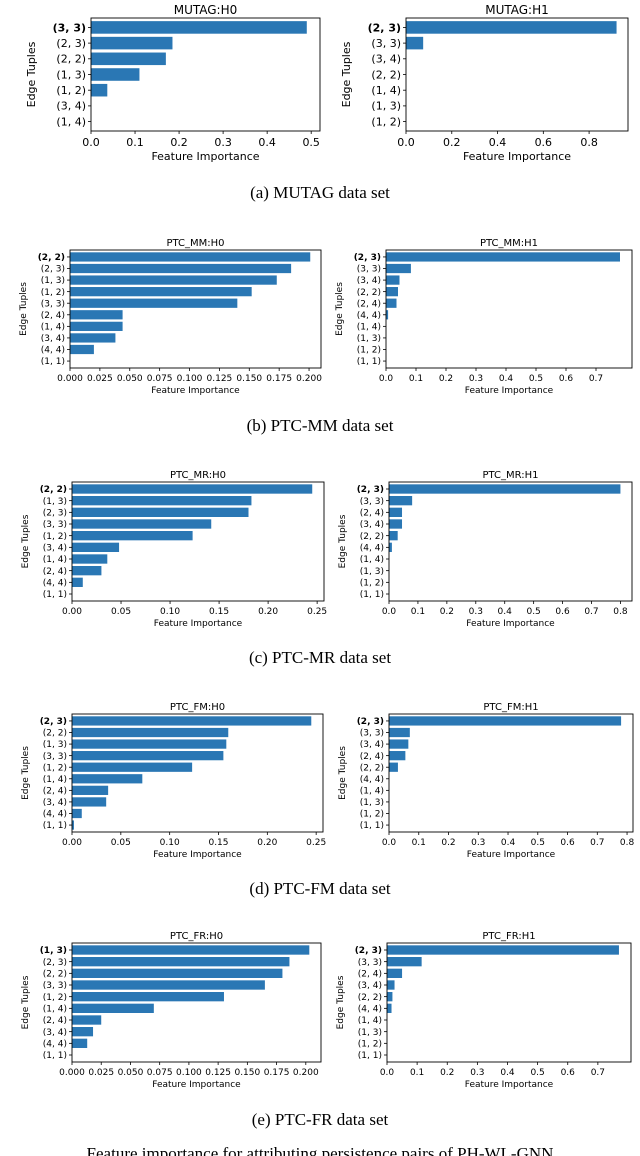 The height and width of the screenshot is (1156, 640). Describe the element at coordinates (510, 707) in the screenshot. I see `chart-title: PTC_FM:H1` at that location.